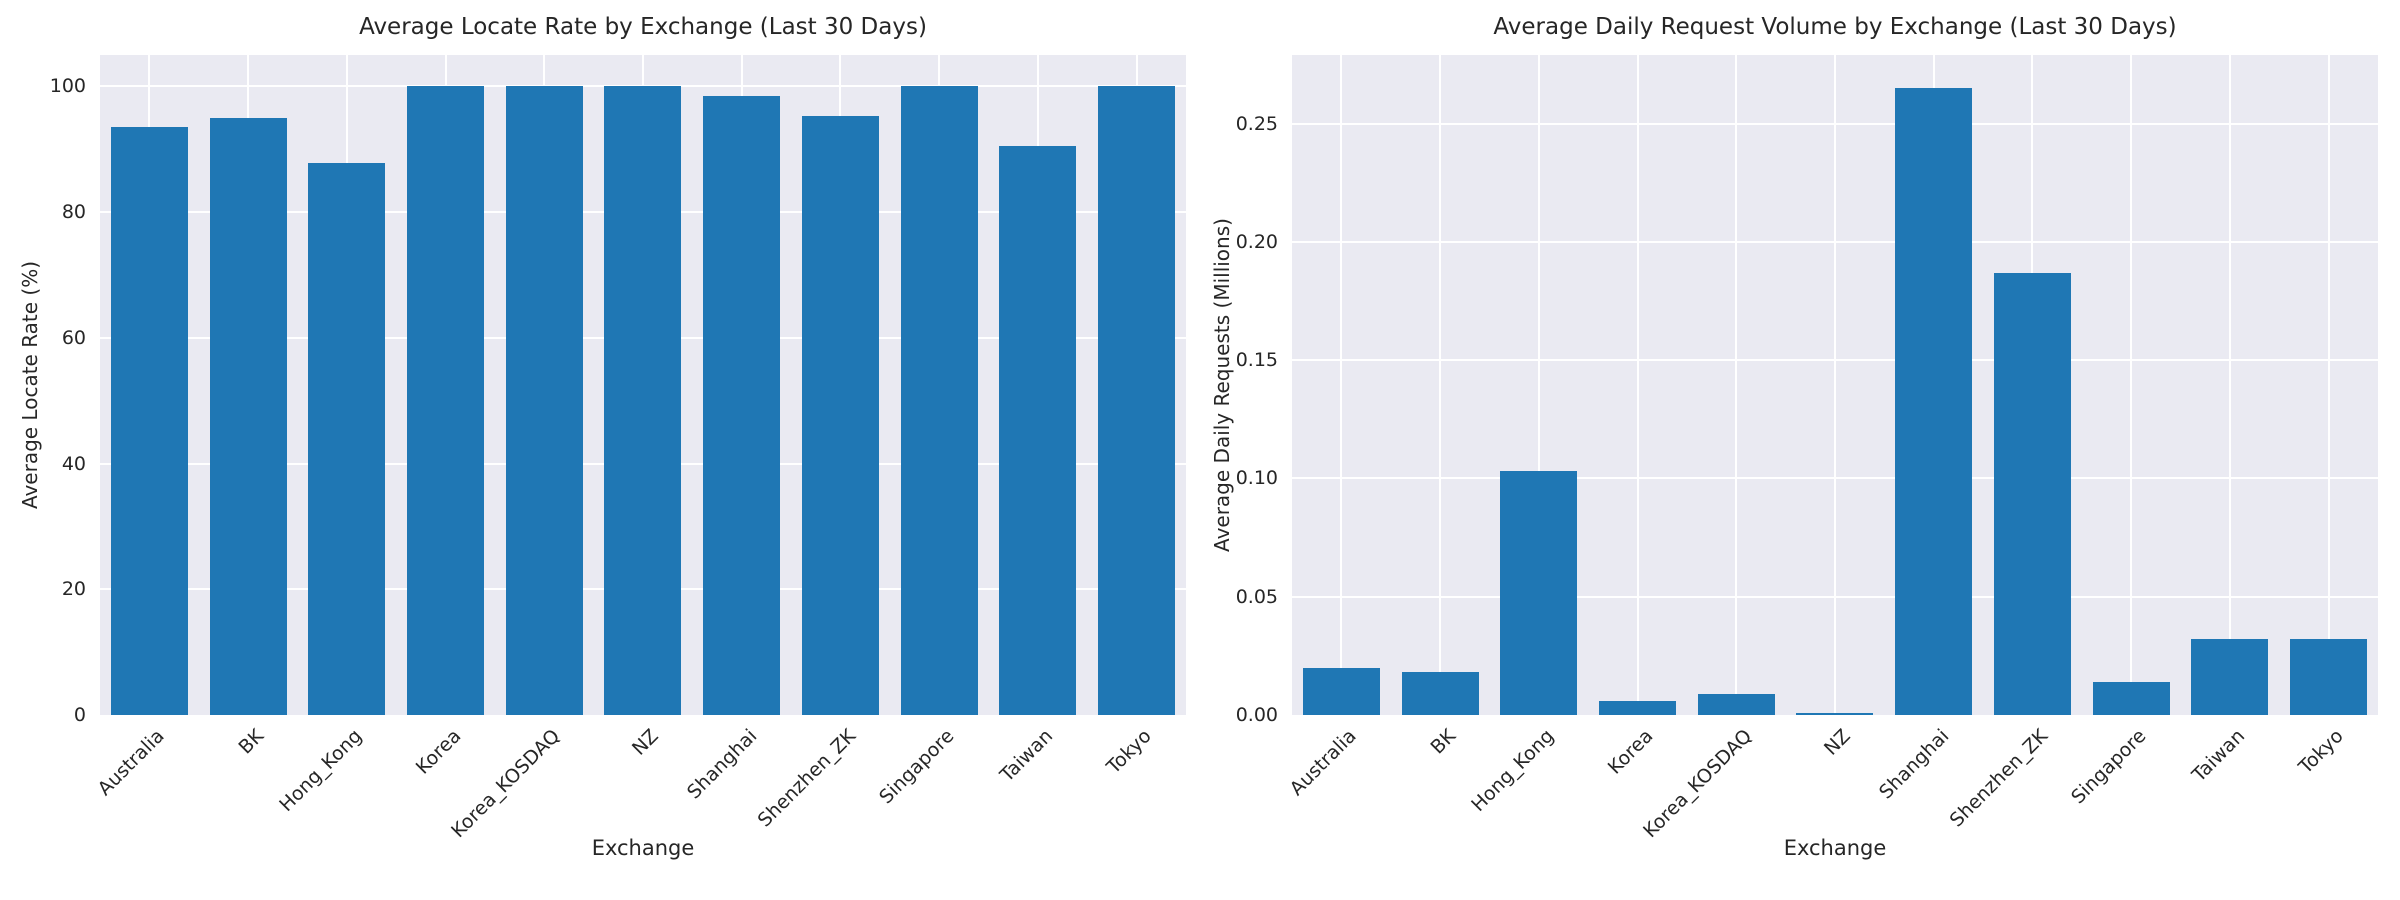 The width and height of the screenshot is (2400, 900). Describe the element at coordinates (1256, 360) in the screenshot. I see `y-tick-label: 0.15` at that location.